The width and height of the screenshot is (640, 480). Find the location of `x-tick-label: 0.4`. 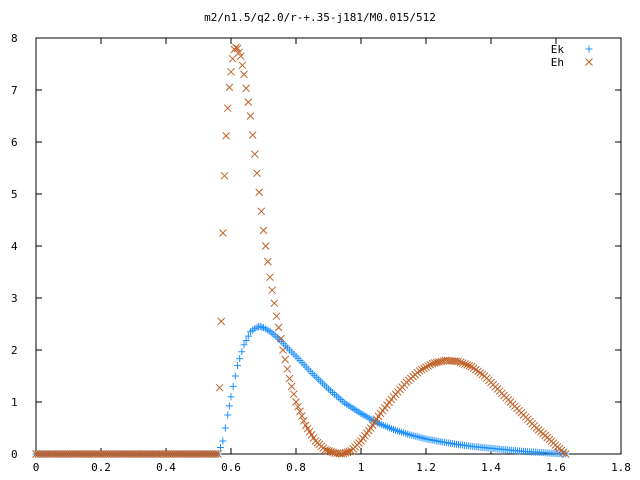

x-tick-label: 0.4 is located at coordinates (166, 467).